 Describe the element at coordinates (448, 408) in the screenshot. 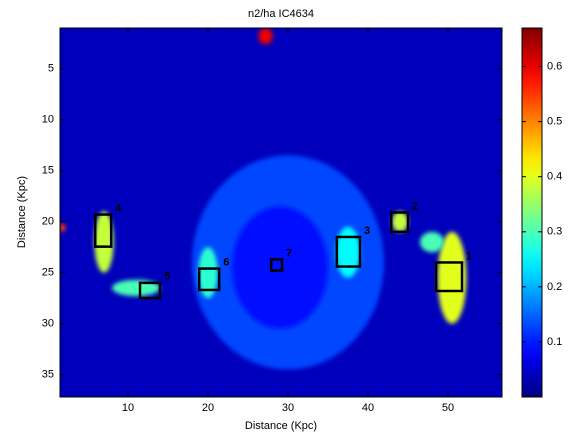

I see `x-tick-label: 50` at that location.